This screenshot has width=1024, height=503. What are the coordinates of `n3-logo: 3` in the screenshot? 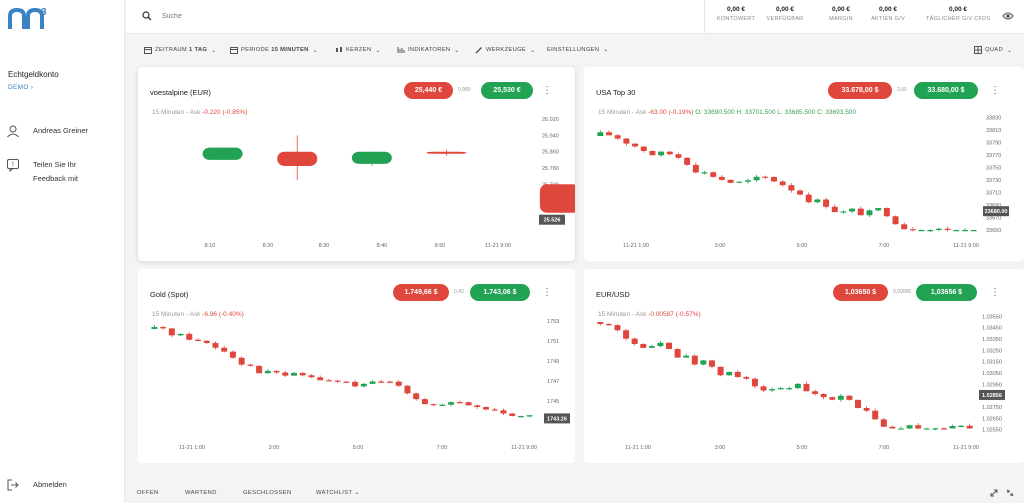 It's located at (28, 19).